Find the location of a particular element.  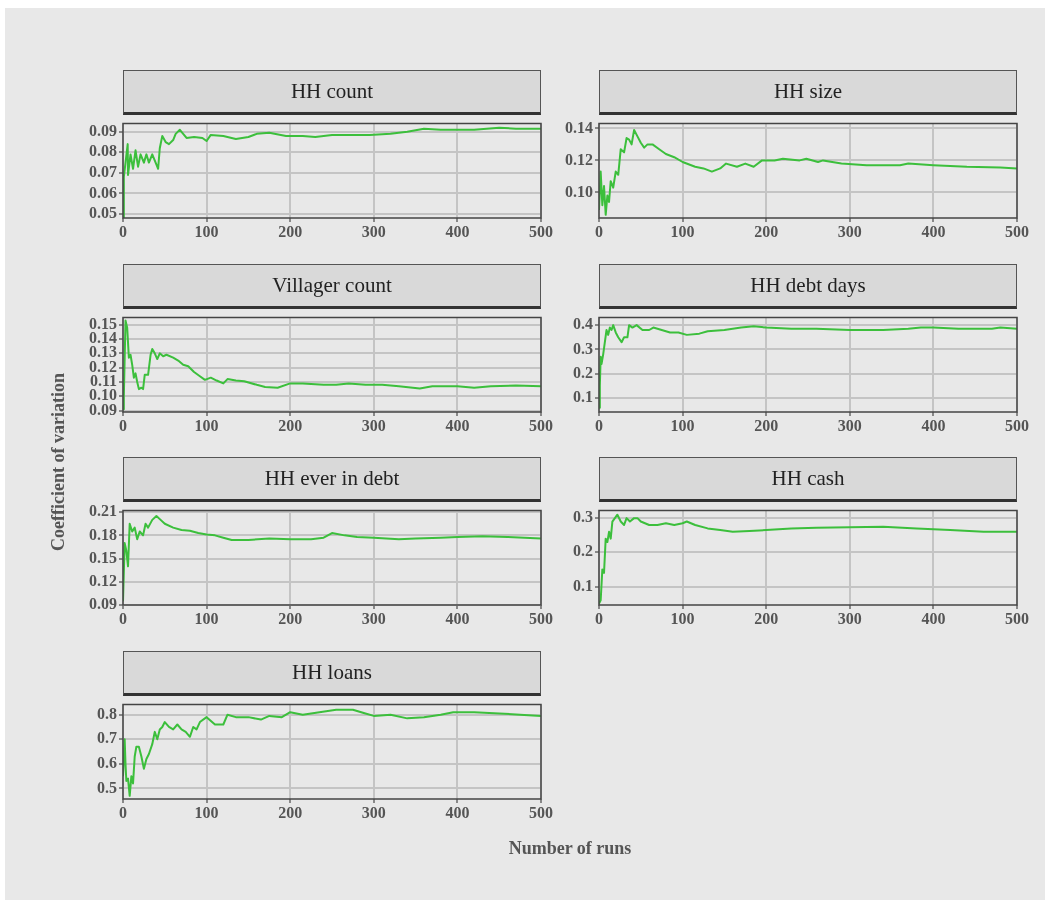

y-tick-label: 0.05 is located at coordinates (103, 213).